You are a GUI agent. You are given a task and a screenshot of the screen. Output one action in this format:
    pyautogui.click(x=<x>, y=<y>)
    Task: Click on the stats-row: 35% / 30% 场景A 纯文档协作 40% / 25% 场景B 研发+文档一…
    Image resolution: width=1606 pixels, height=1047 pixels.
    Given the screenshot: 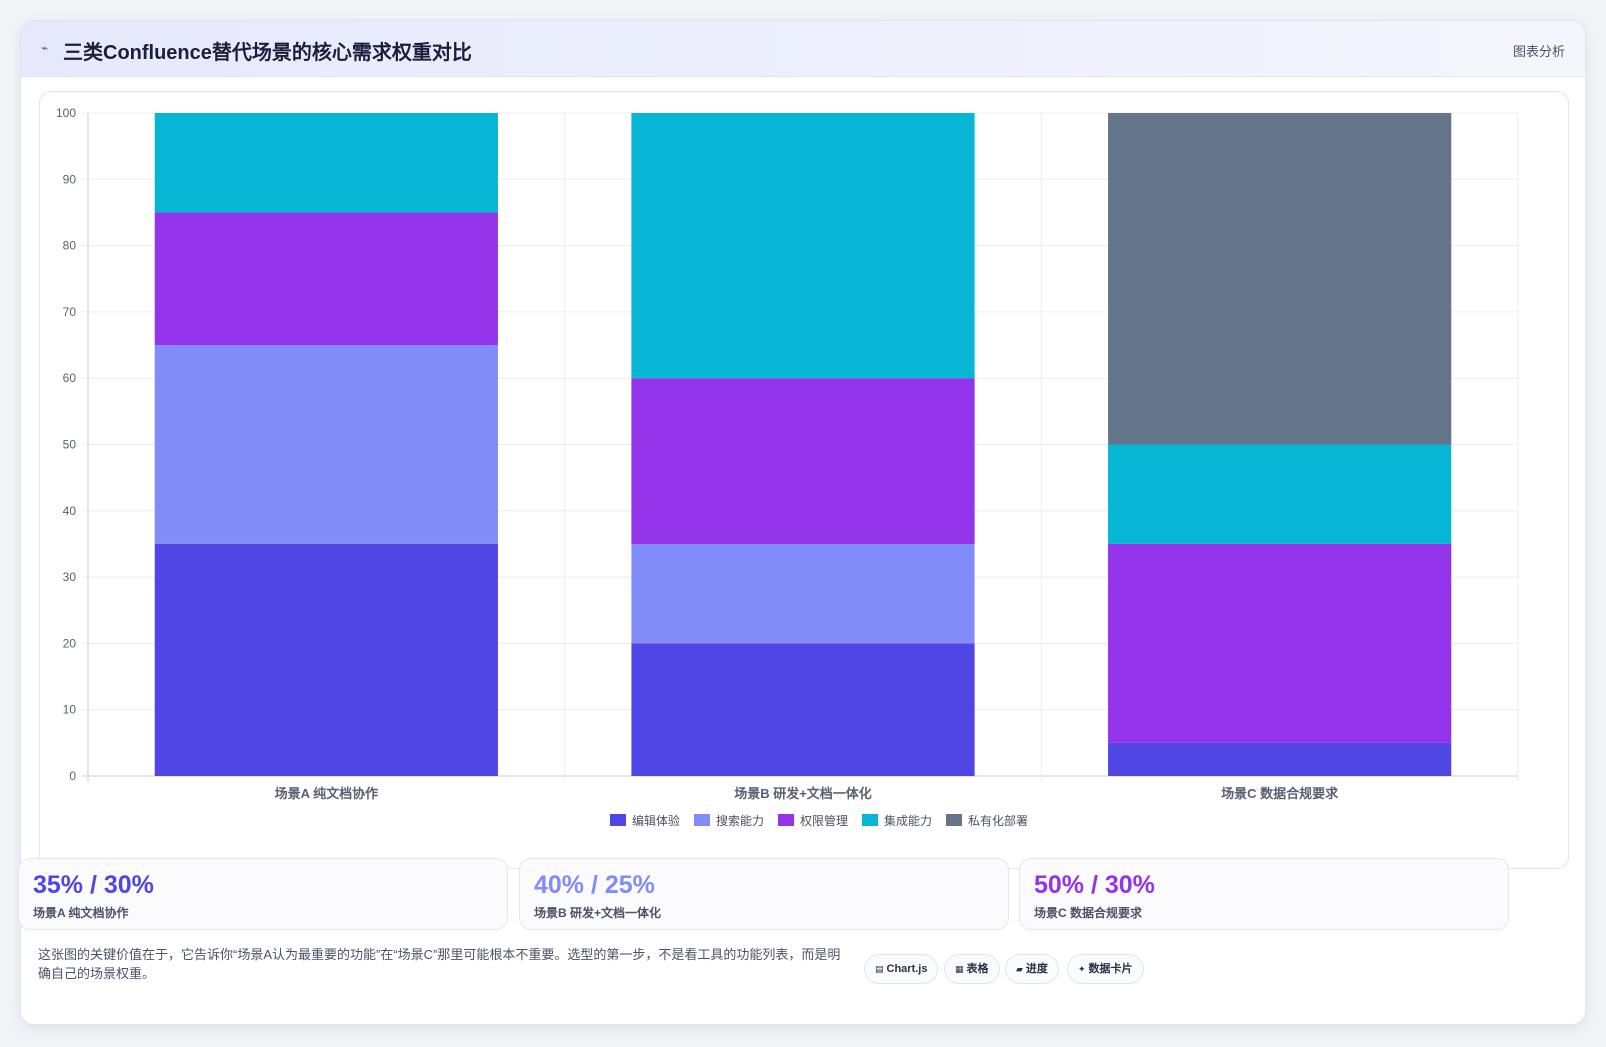 What is the action you would take?
    pyautogui.click(x=783, y=894)
    